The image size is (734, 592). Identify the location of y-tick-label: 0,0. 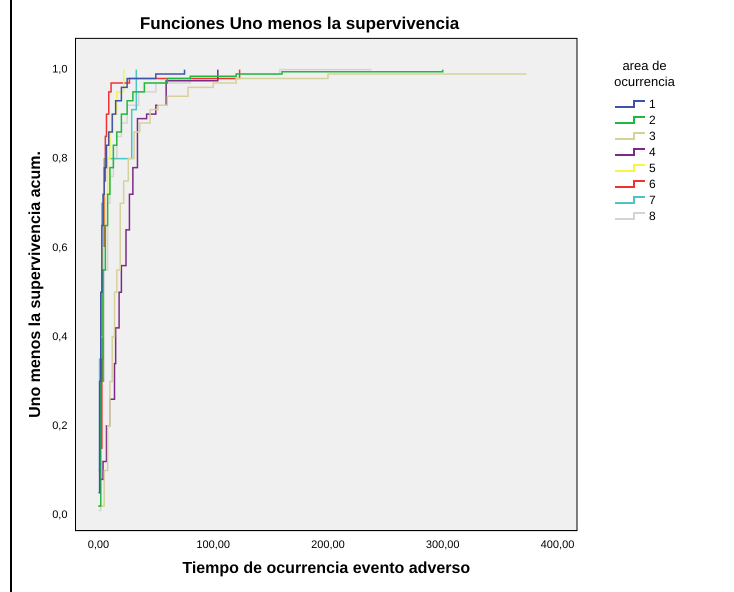
(60, 515).